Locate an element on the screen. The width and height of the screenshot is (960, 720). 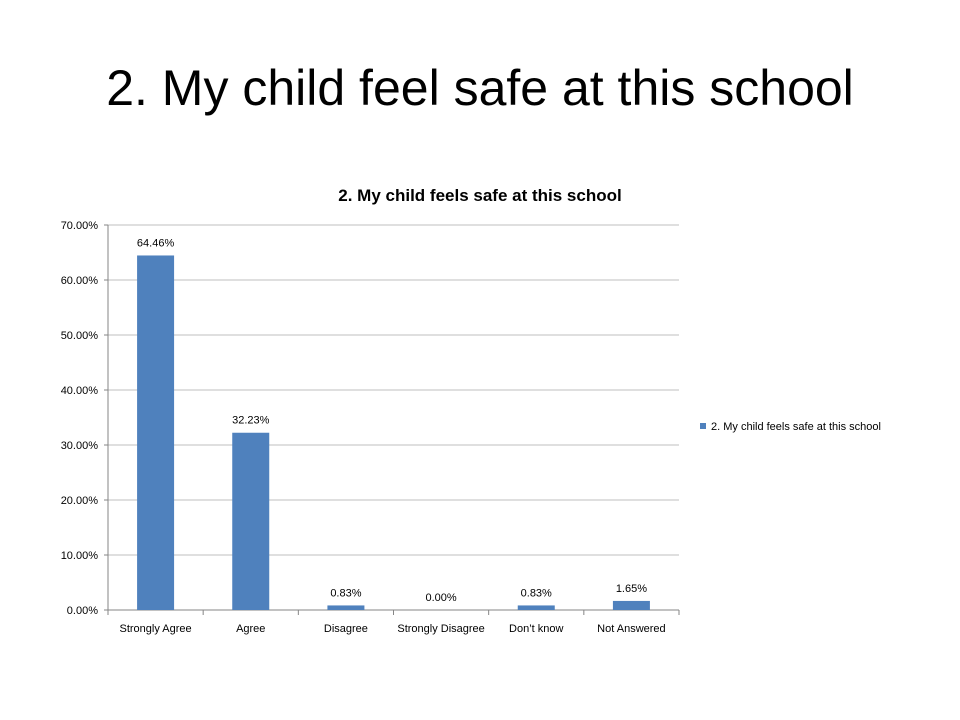
y-tick-label: 40.00% is located at coordinates (80, 391).